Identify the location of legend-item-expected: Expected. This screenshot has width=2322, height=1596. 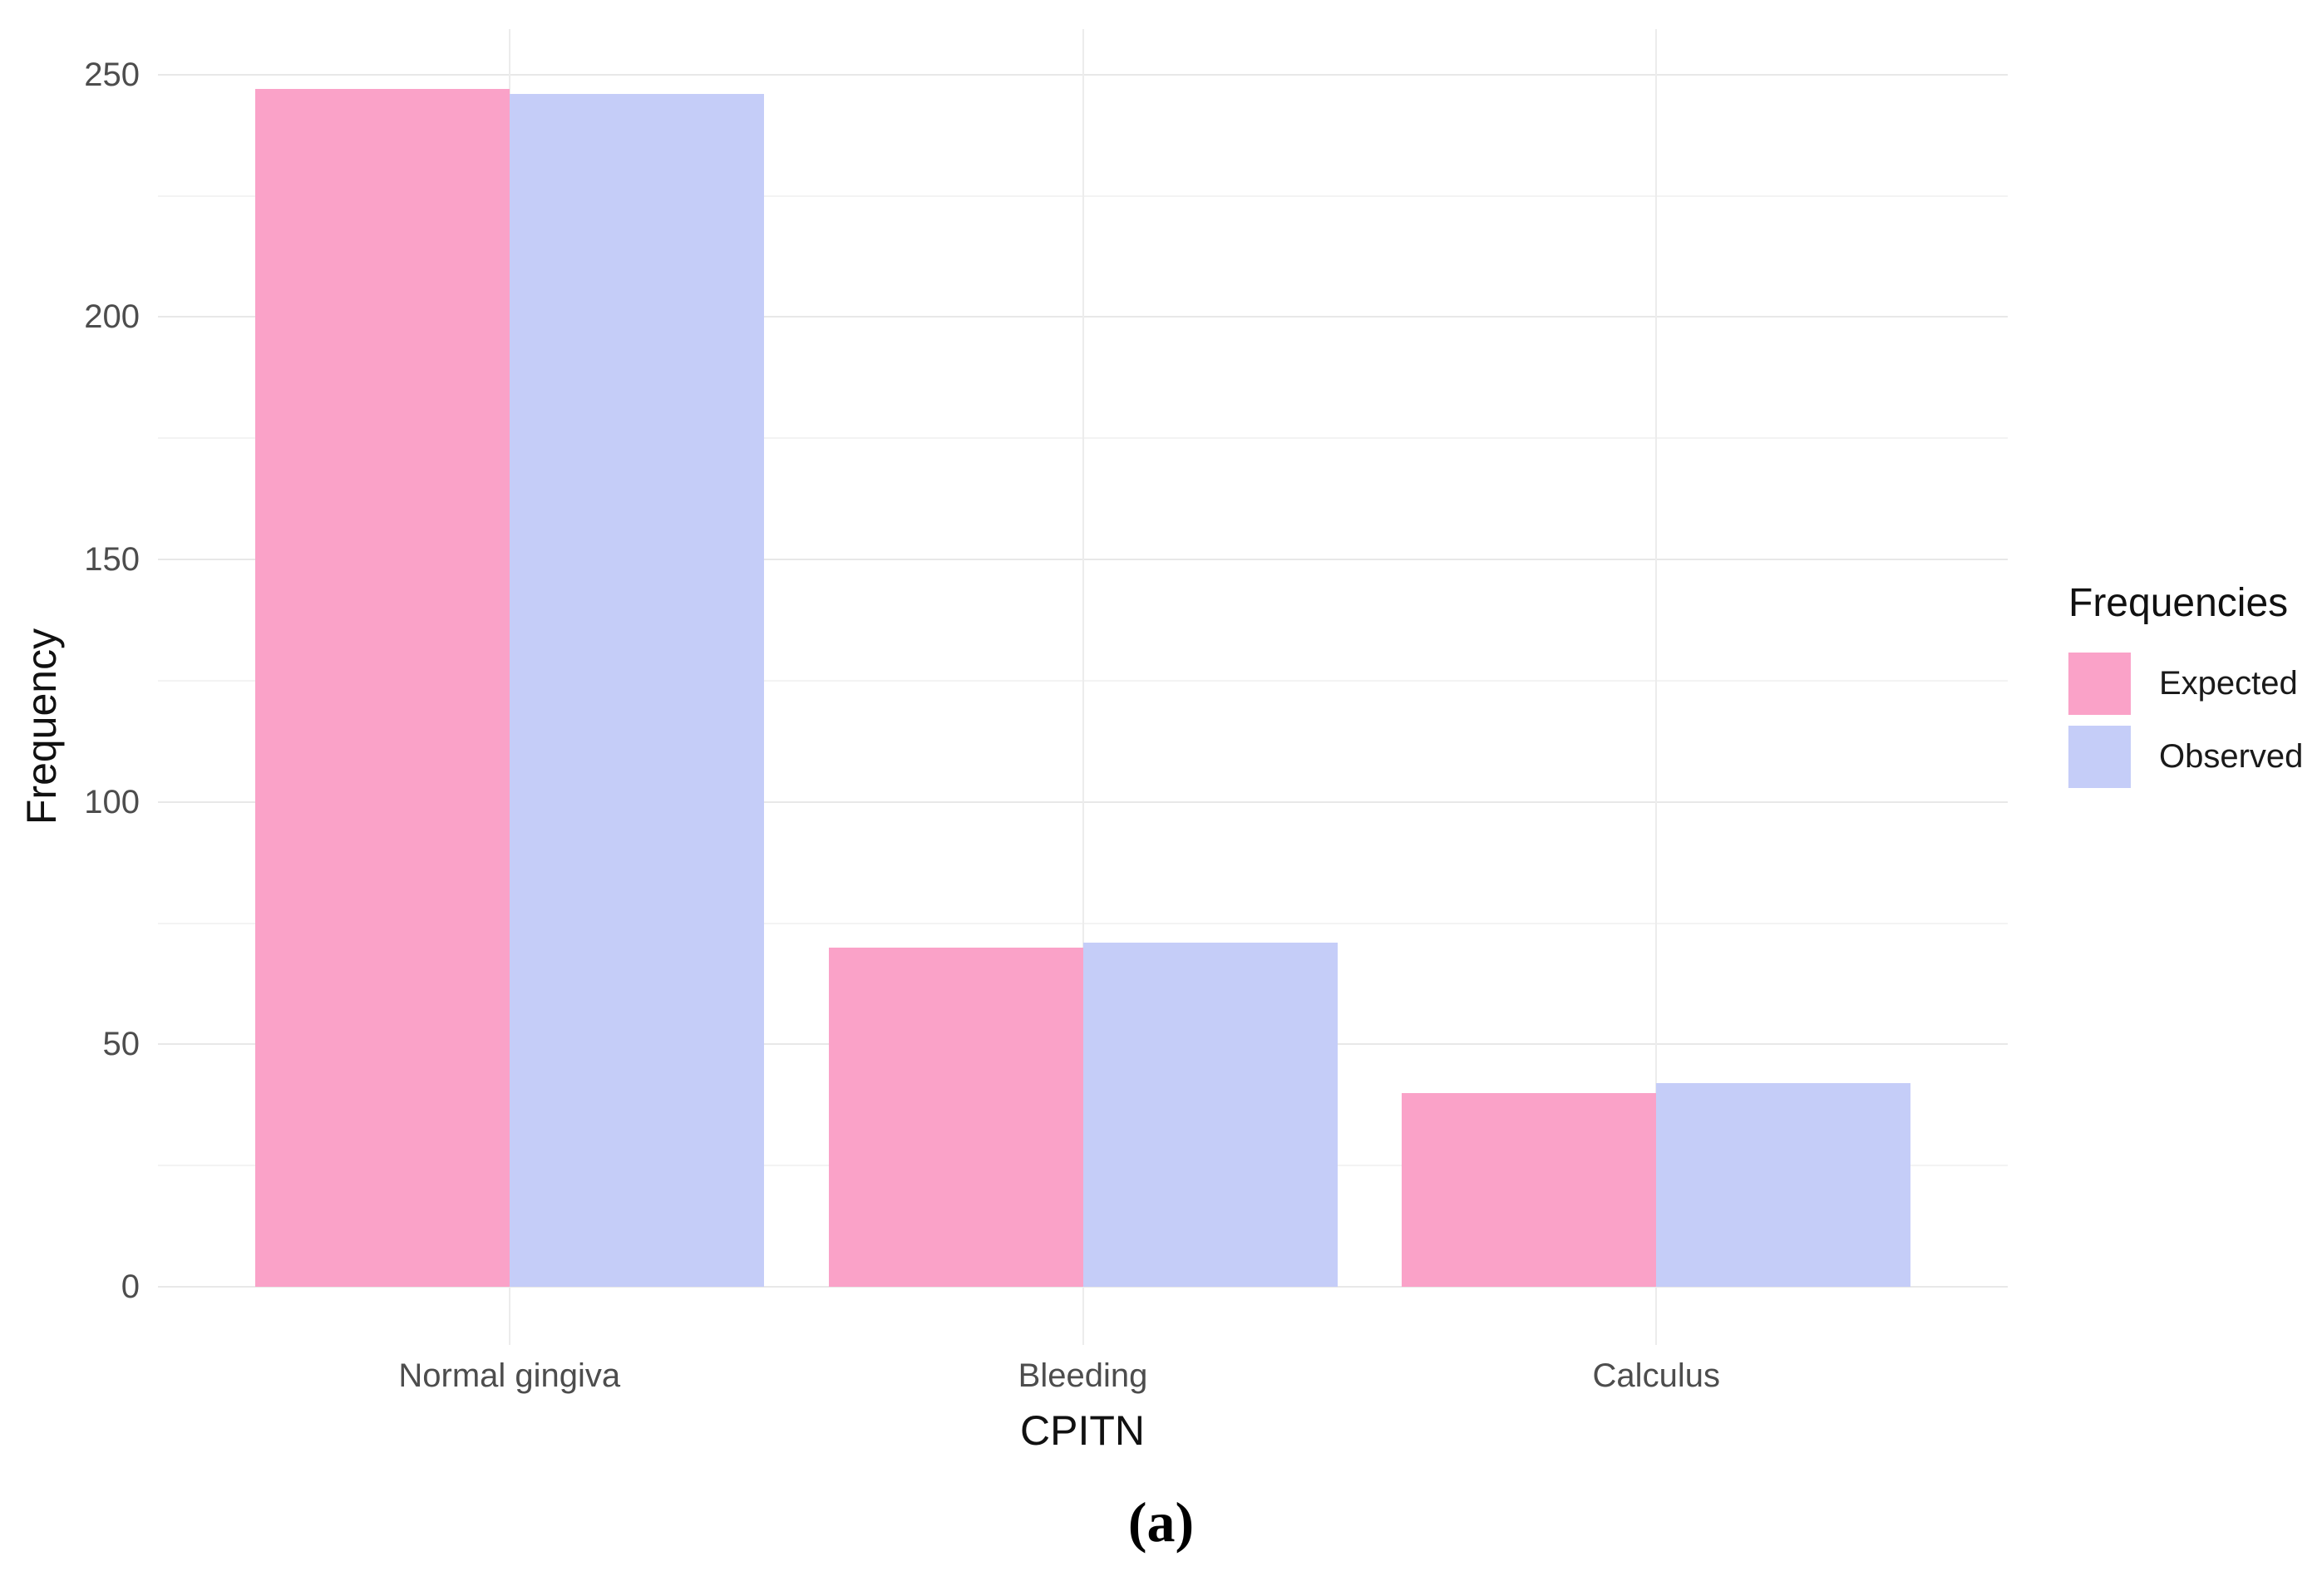
(2195, 684).